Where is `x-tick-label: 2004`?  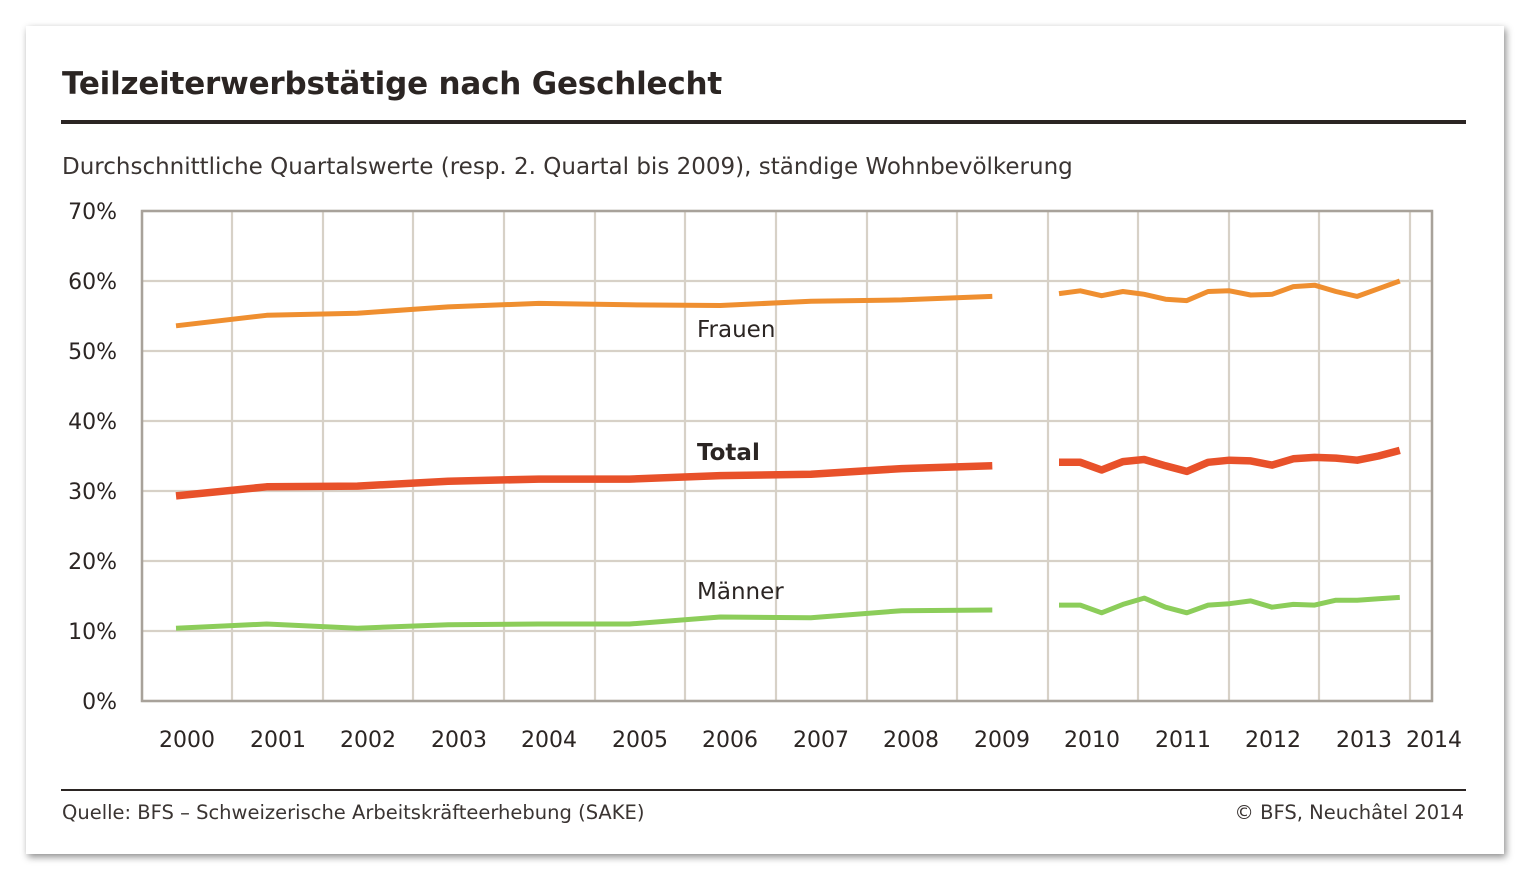 x-tick-label: 2004 is located at coordinates (549, 740).